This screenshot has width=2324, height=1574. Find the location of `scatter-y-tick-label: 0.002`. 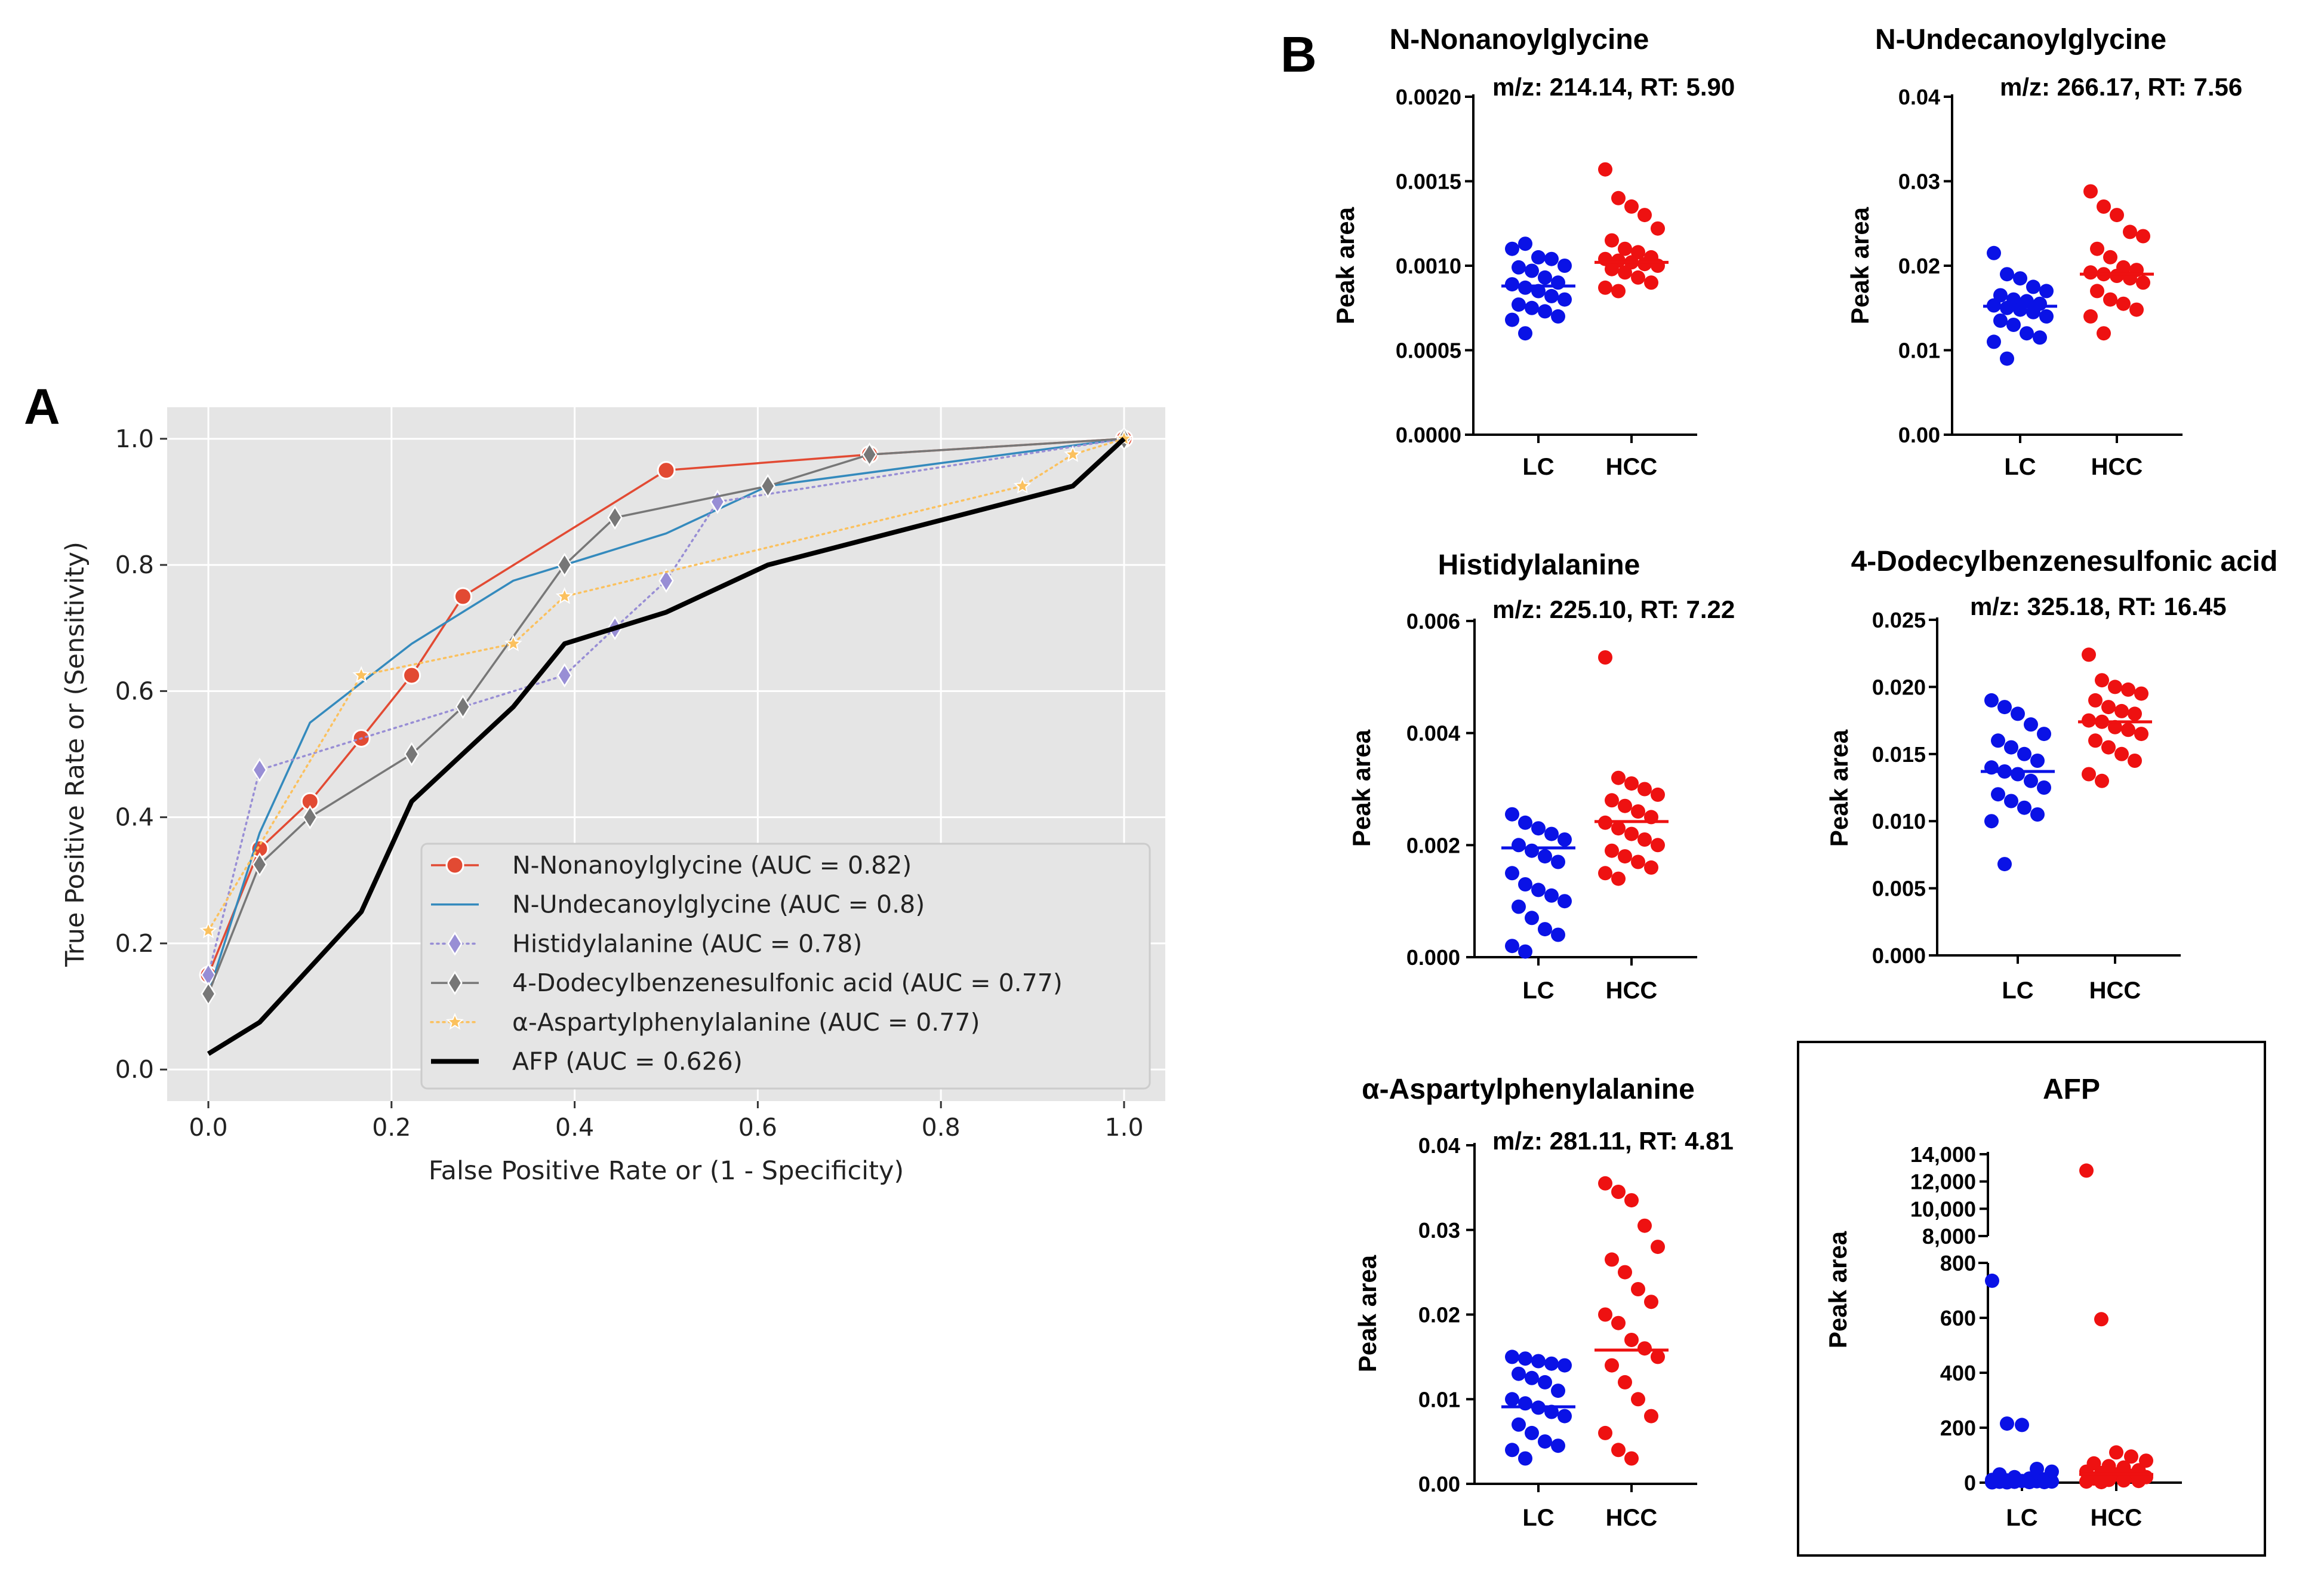

scatter-y-tick-label: 0.002 is located at coordinates (1433, 845).